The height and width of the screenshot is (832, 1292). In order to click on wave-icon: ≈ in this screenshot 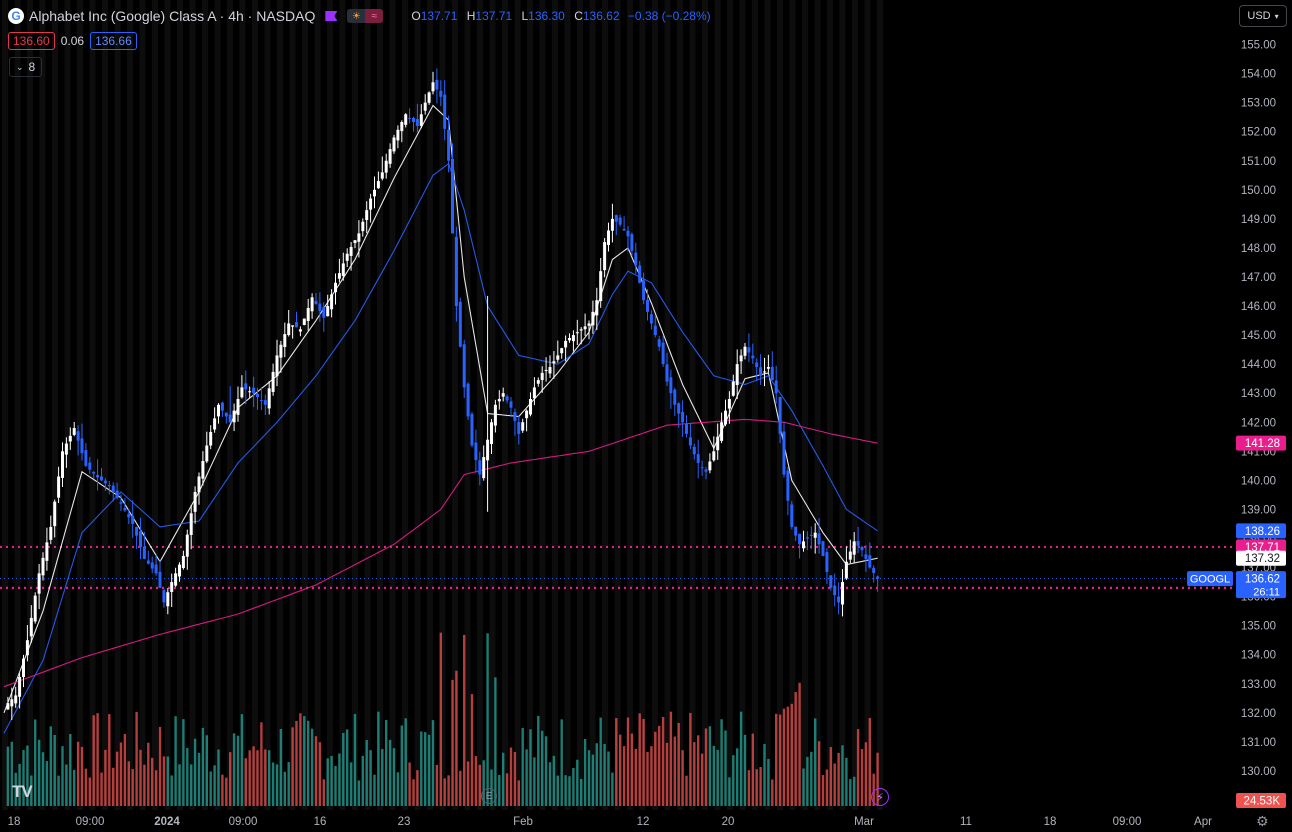, I will do `click(374, 16)`.